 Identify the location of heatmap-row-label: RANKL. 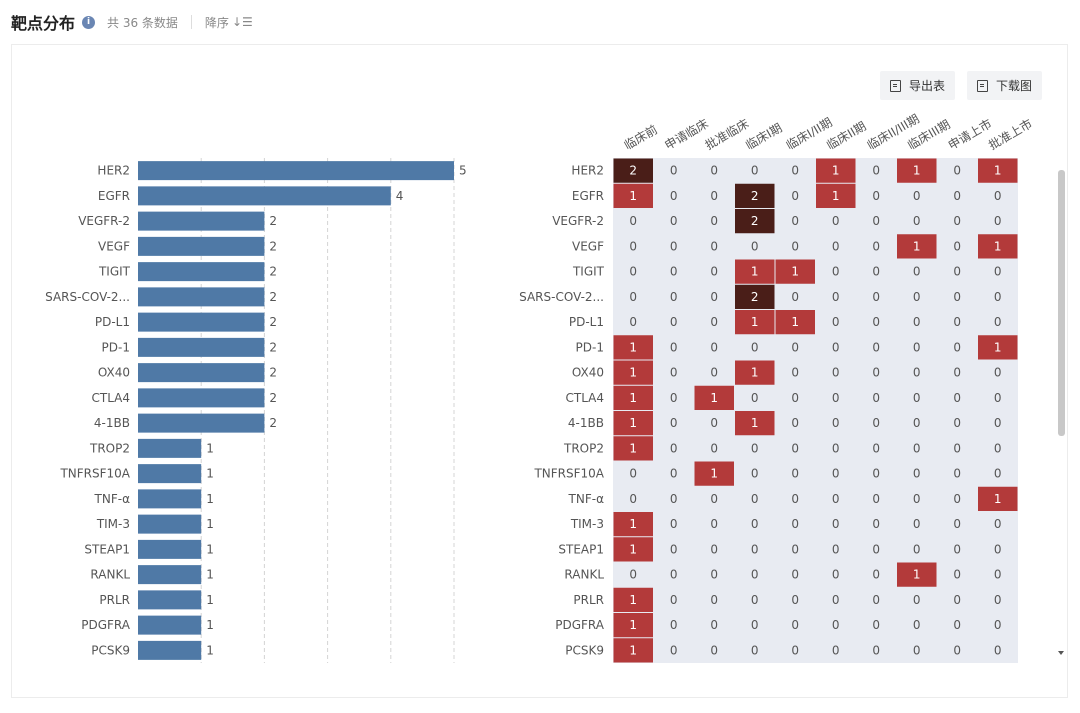
(584, 575).